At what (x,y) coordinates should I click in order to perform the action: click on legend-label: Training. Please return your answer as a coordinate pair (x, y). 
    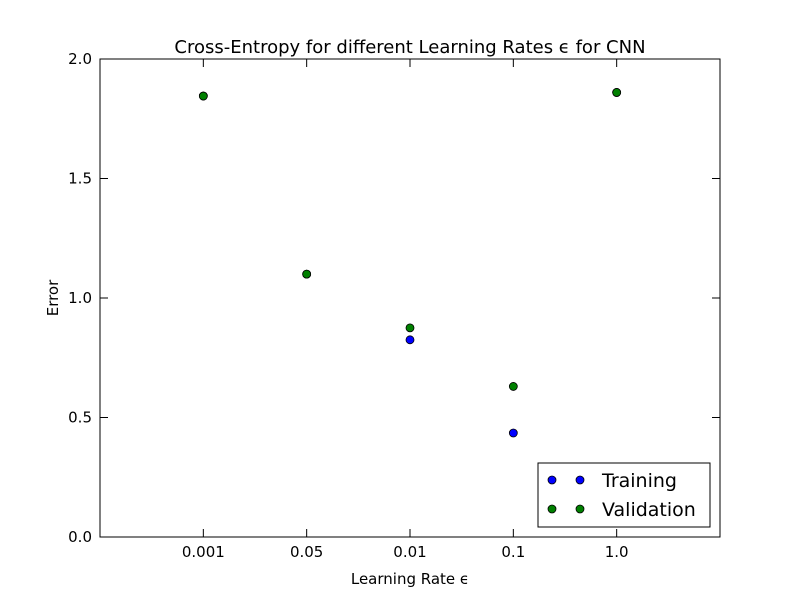
    Looking at the image, I should click on (639, 481).